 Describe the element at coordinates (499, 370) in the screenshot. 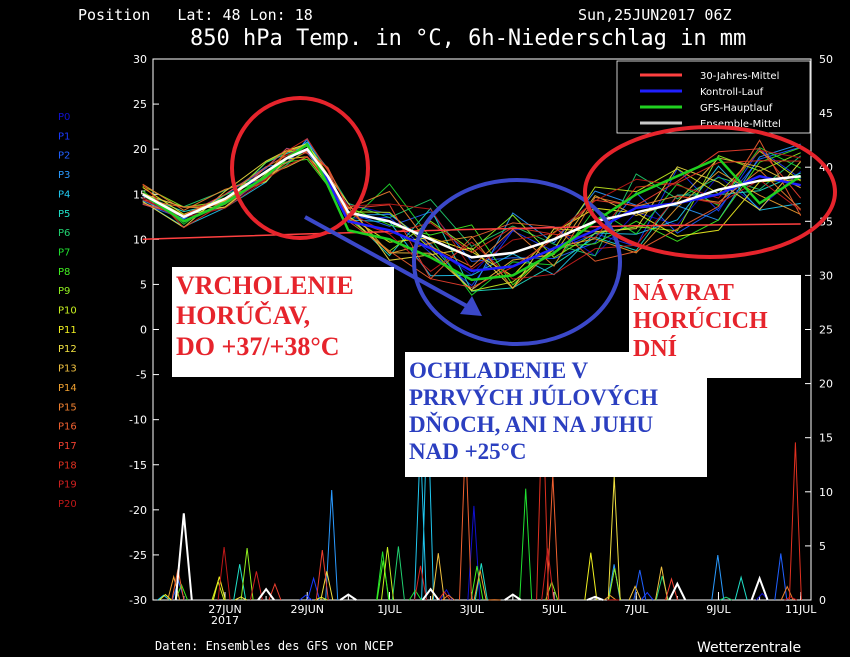

I see `annotation-line: OCHLADENIE V` at that location.